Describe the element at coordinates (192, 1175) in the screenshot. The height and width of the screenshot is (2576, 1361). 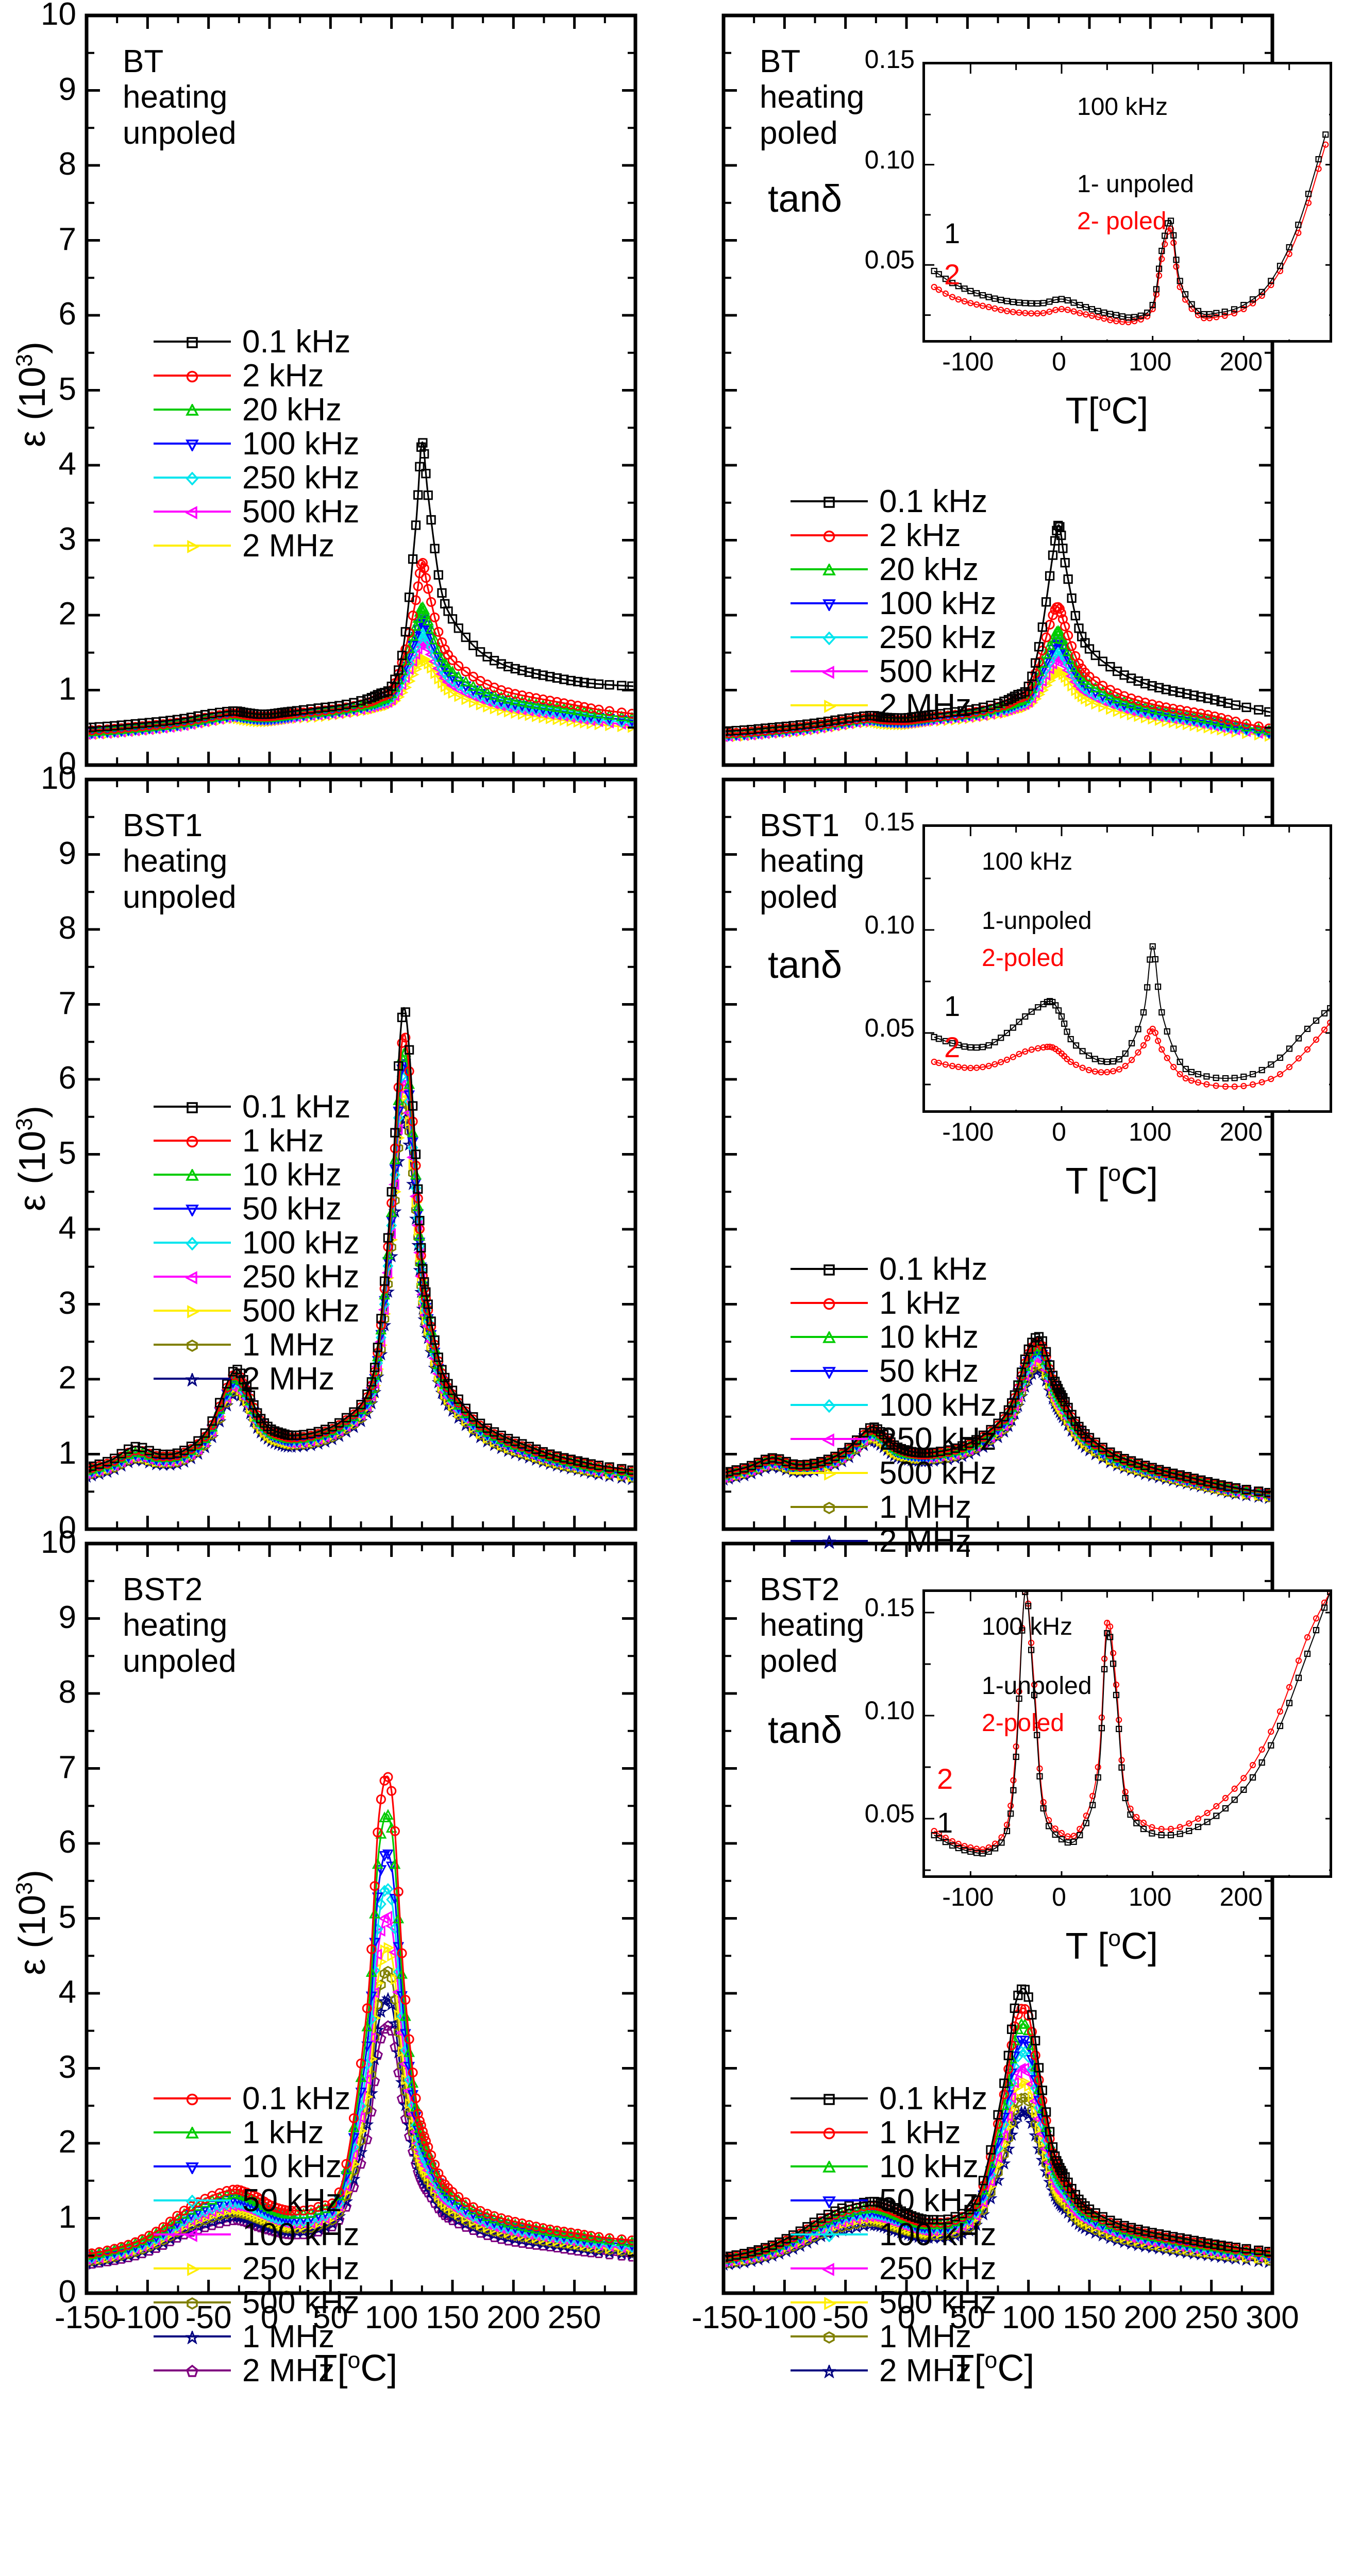
I see `legend-marker-triangle-up` at that location.